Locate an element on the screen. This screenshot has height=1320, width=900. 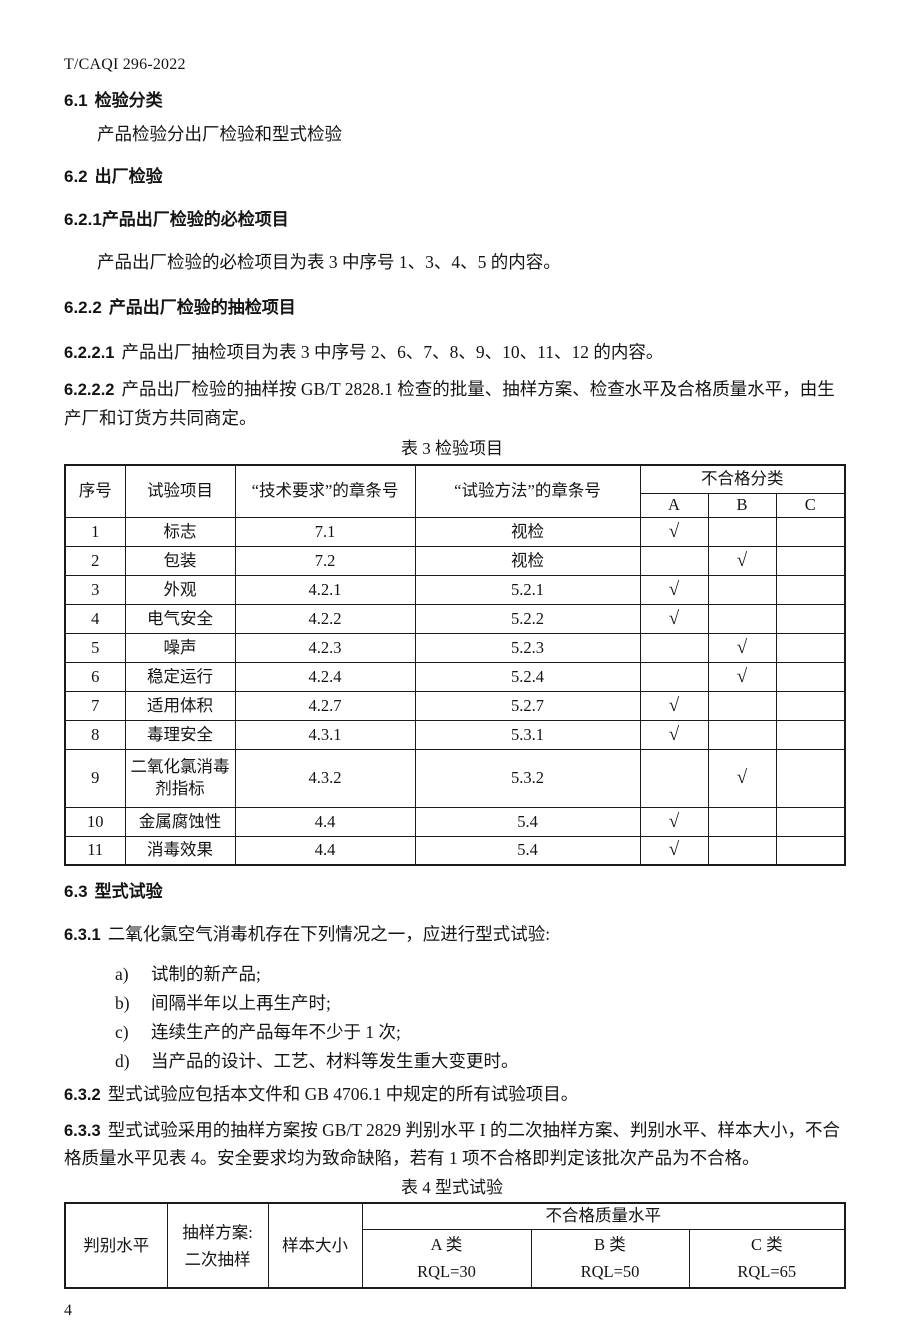
clause-text: 二氧化氯空气消毒机存在下列情况之一，应进行型式试验: is located at coordinates (329, 934).